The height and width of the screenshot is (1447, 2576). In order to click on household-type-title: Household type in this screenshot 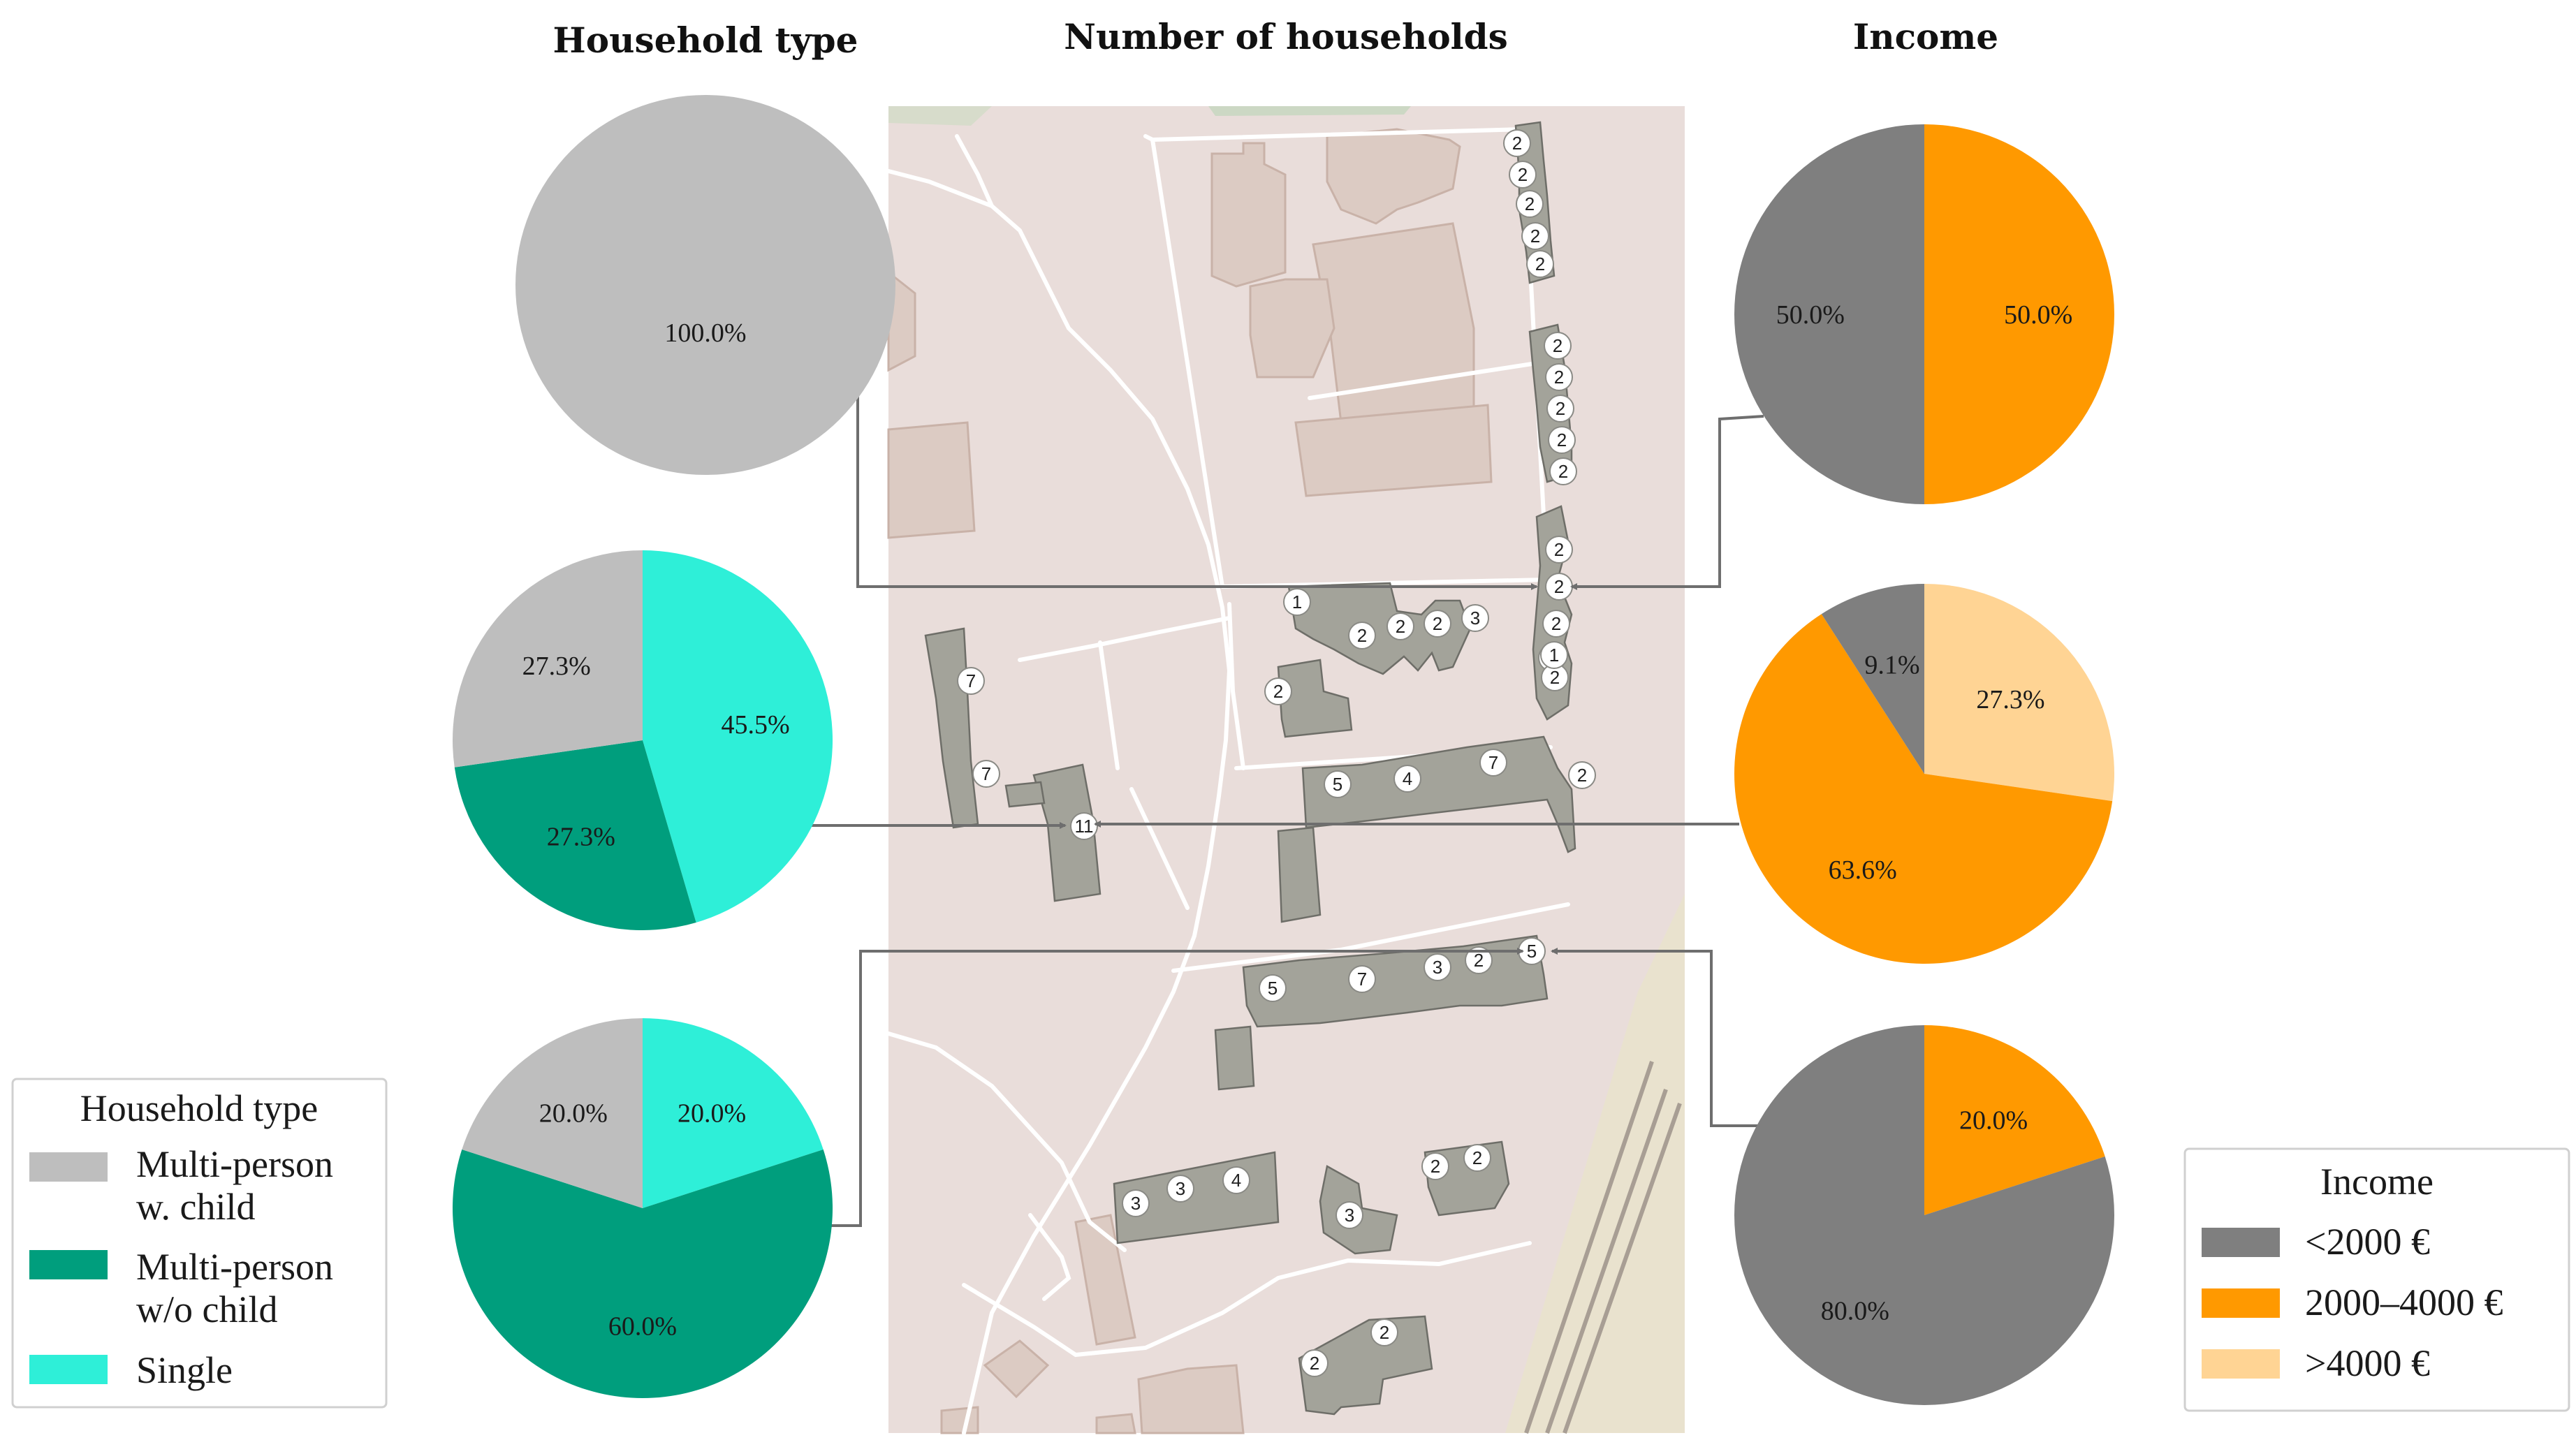, I will do `click(705, 40)`.